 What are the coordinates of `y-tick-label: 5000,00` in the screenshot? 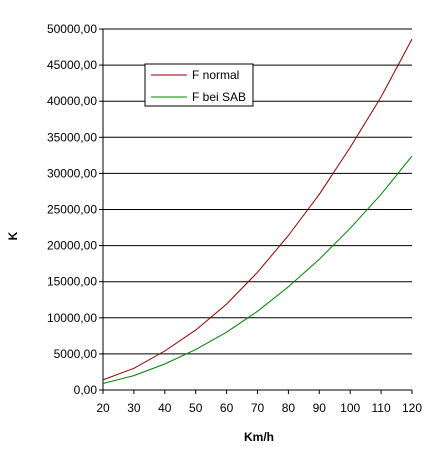 It's located at (76, 354).